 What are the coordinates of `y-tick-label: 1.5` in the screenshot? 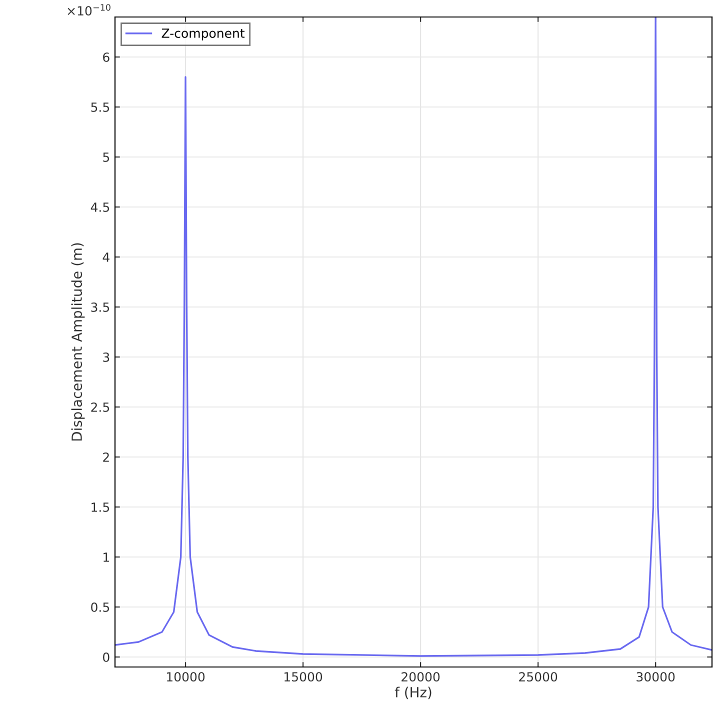 It's located at (101, 507).